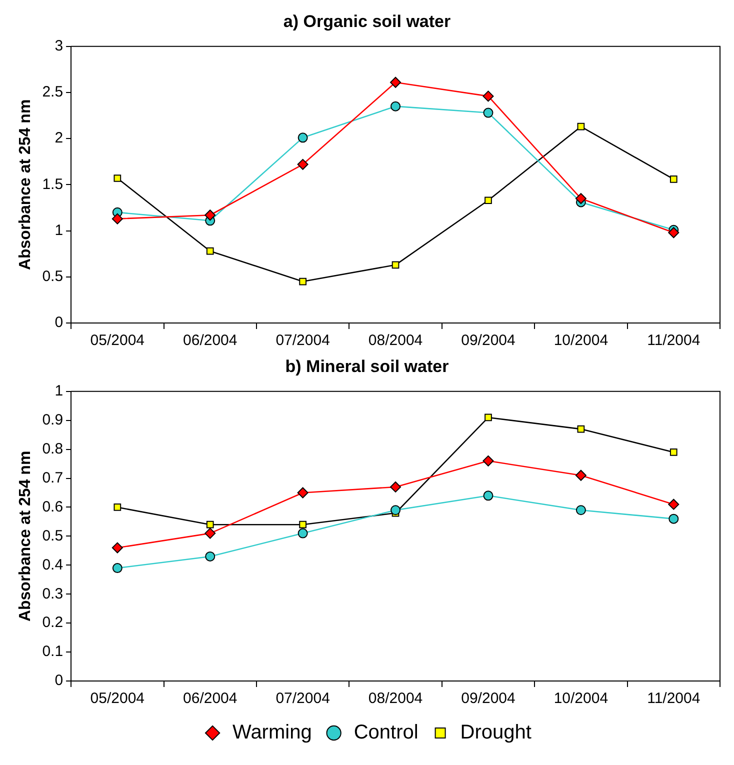 The width and height of the screenshot is (734, 765). What do you see at coordinates (367, 21) in the screenshot?
I see `chart-title: a) Organic soil water` at bounding box center [367, 21].